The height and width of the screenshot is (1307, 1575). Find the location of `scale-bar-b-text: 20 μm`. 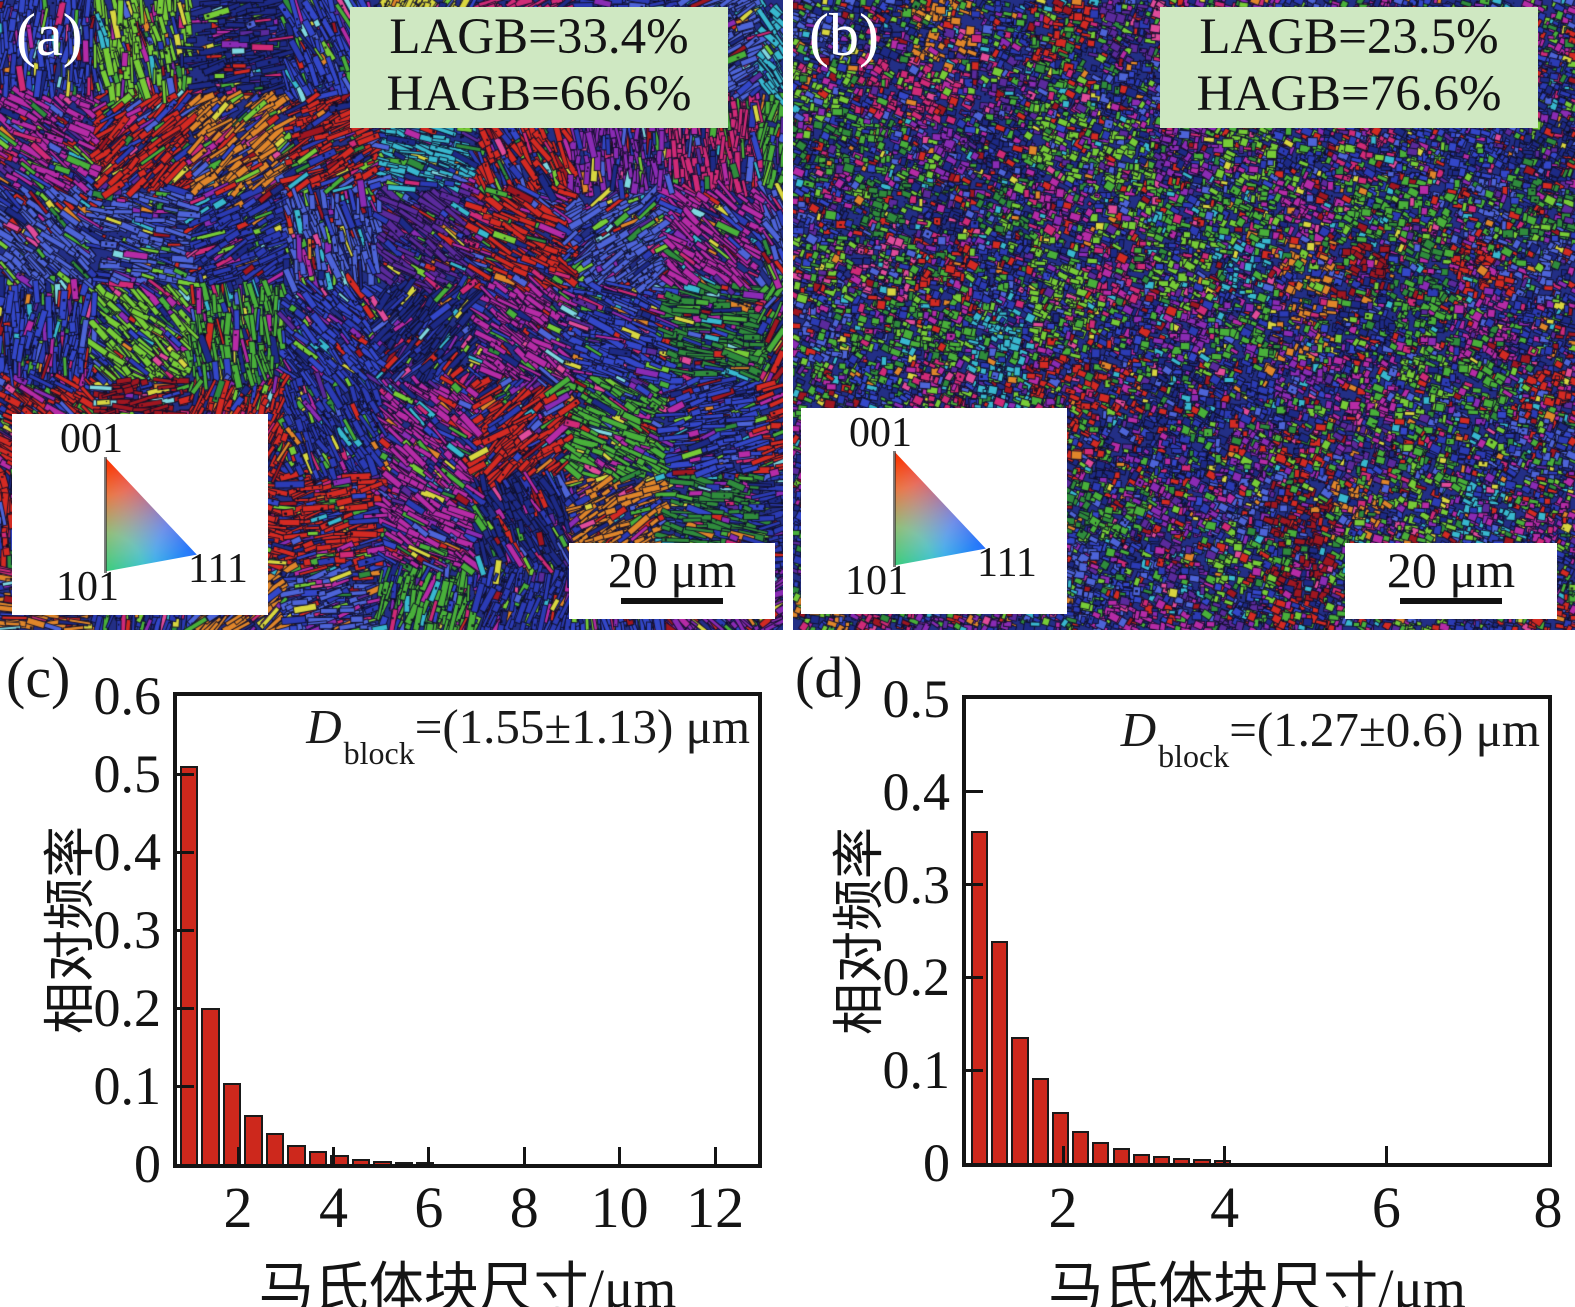

scale-bar-b-text: 20 μm is located at coordinates (1451, 570).